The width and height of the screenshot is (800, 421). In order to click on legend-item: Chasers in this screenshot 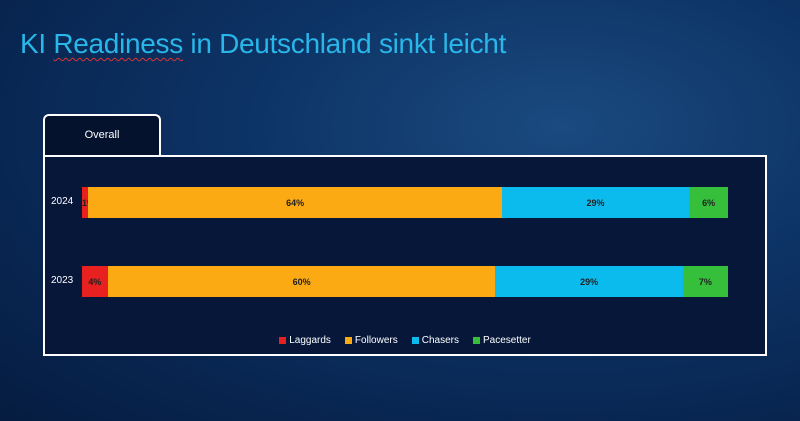, I will do `click(435, 340)`.